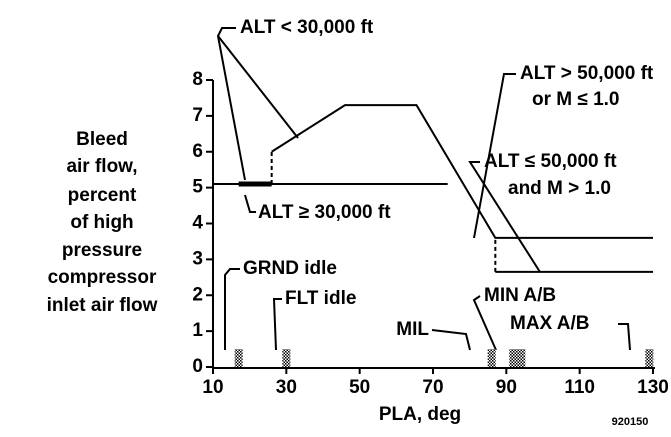 Image resolution: width=671 pixels, height=437 pixels. I want to click on x-tick-label: 10, so click(212, 387).